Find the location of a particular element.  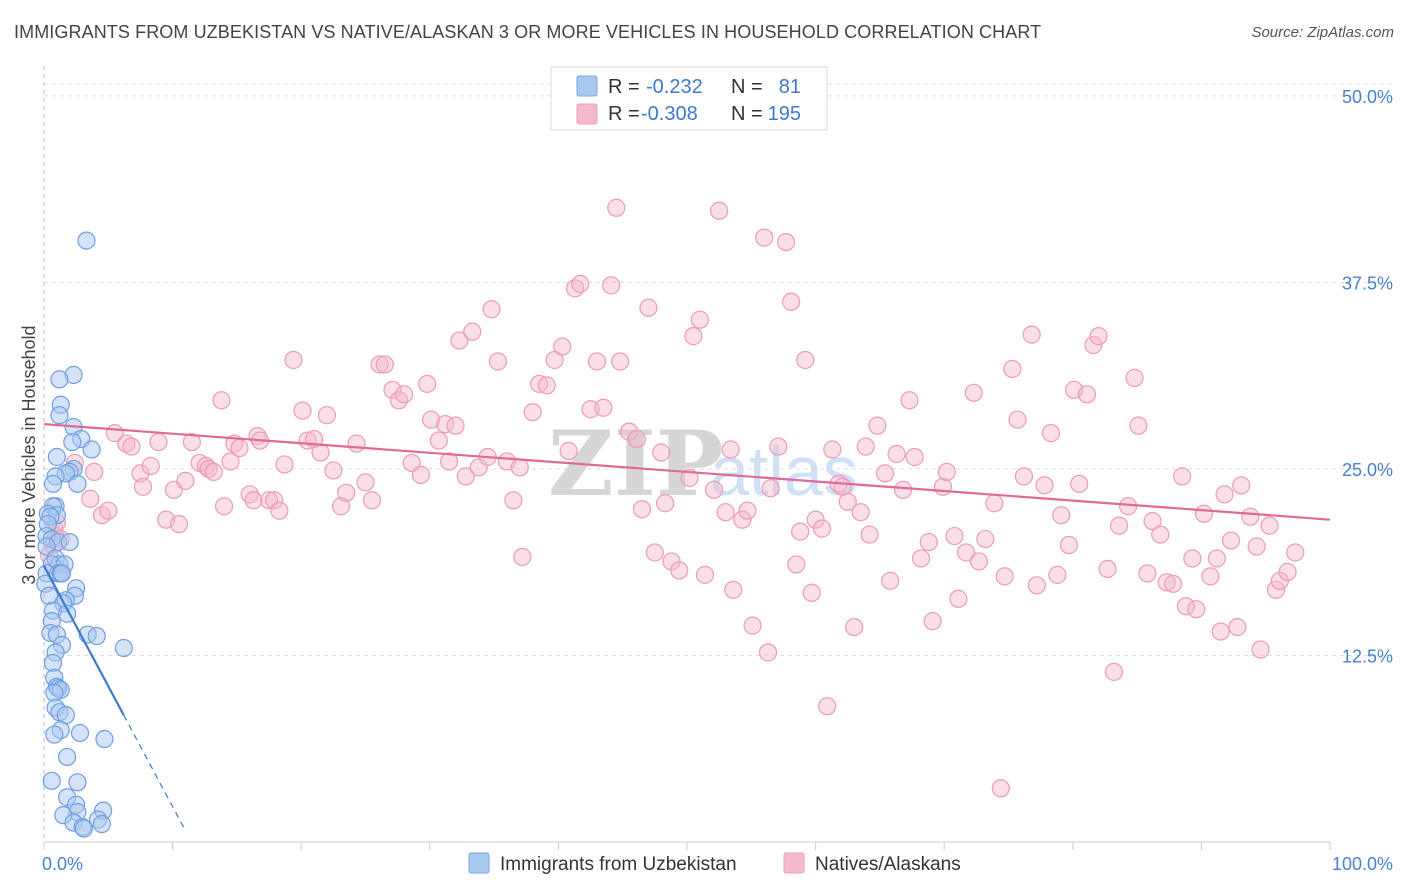

y-tick-label: 25.0% is located at coordinates (1367, 470).